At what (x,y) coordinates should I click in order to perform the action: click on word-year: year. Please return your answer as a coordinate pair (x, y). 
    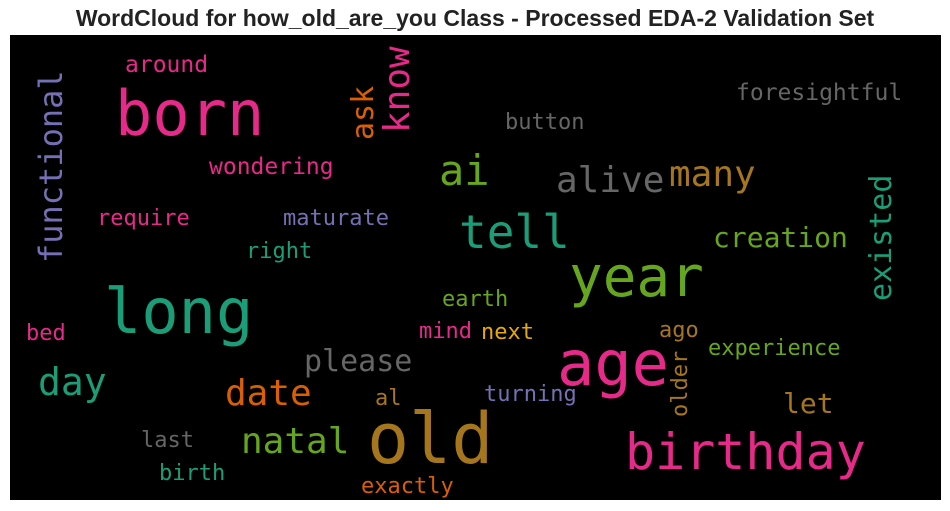
    Looking at the image, I should click on (636, 277).